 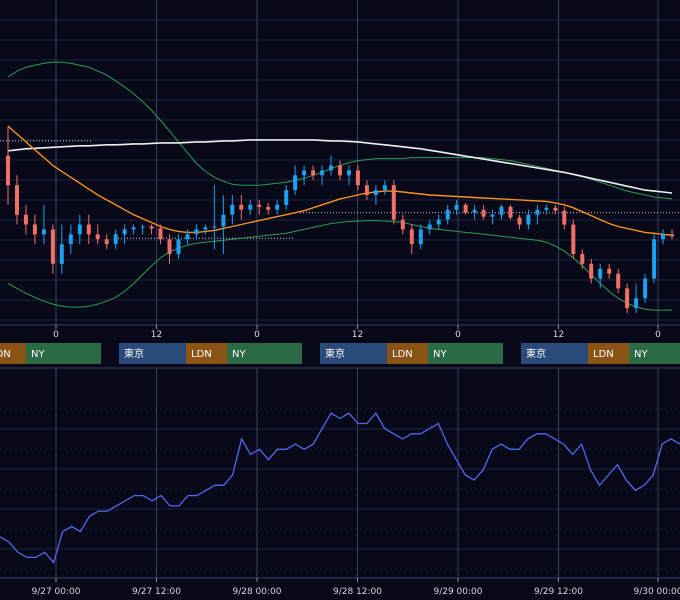 What do you see at coordinates (357, 592) in the screenshot?
I see `oscillator-x-tick-label: 9/28 12:00` at bounding box center [357, 592].